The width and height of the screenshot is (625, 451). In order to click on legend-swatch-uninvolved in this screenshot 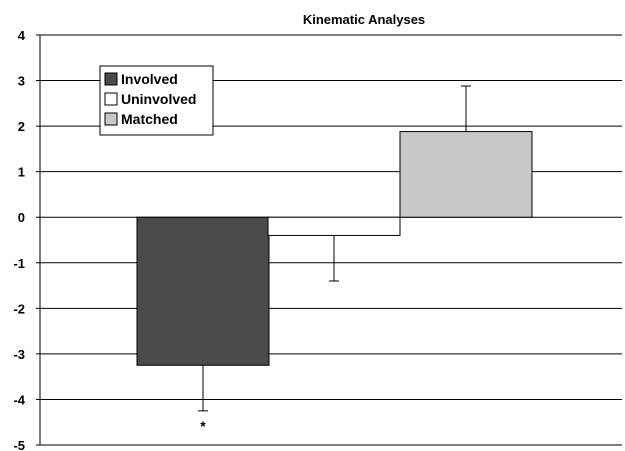, I will do `click(111, 99)`.